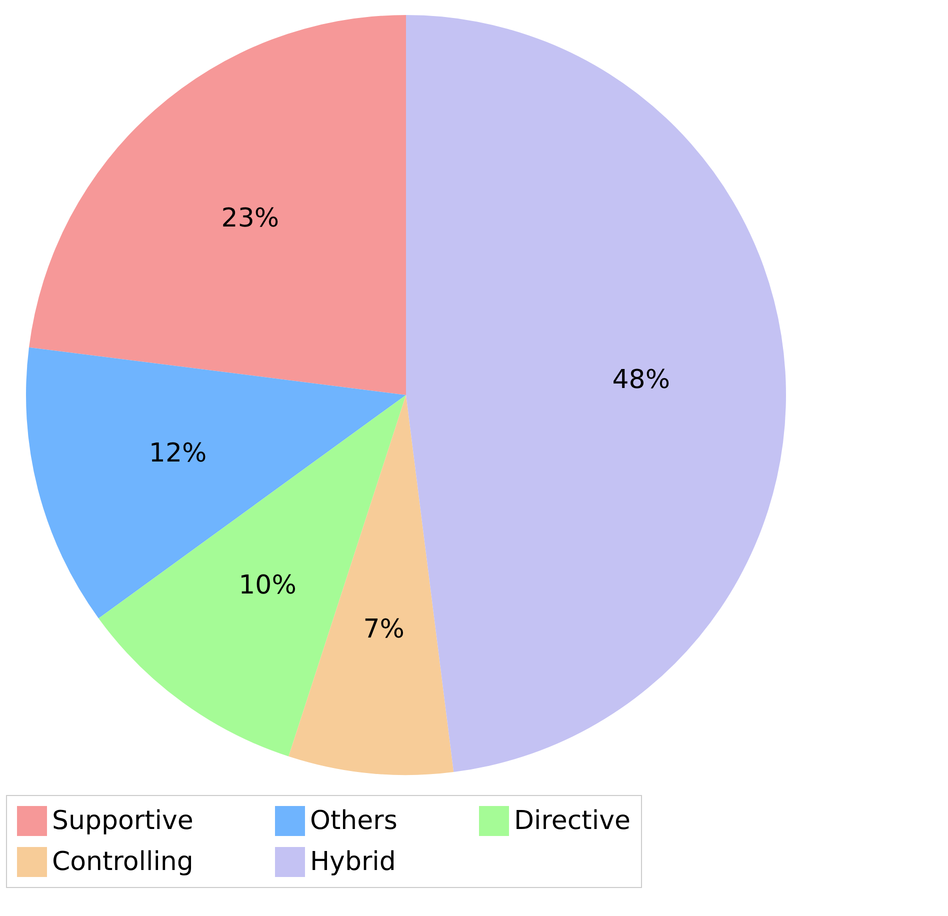  Describe the element at coordinates (123, 862) in the screenshot. I see `legend-label: Controlling` at that location.